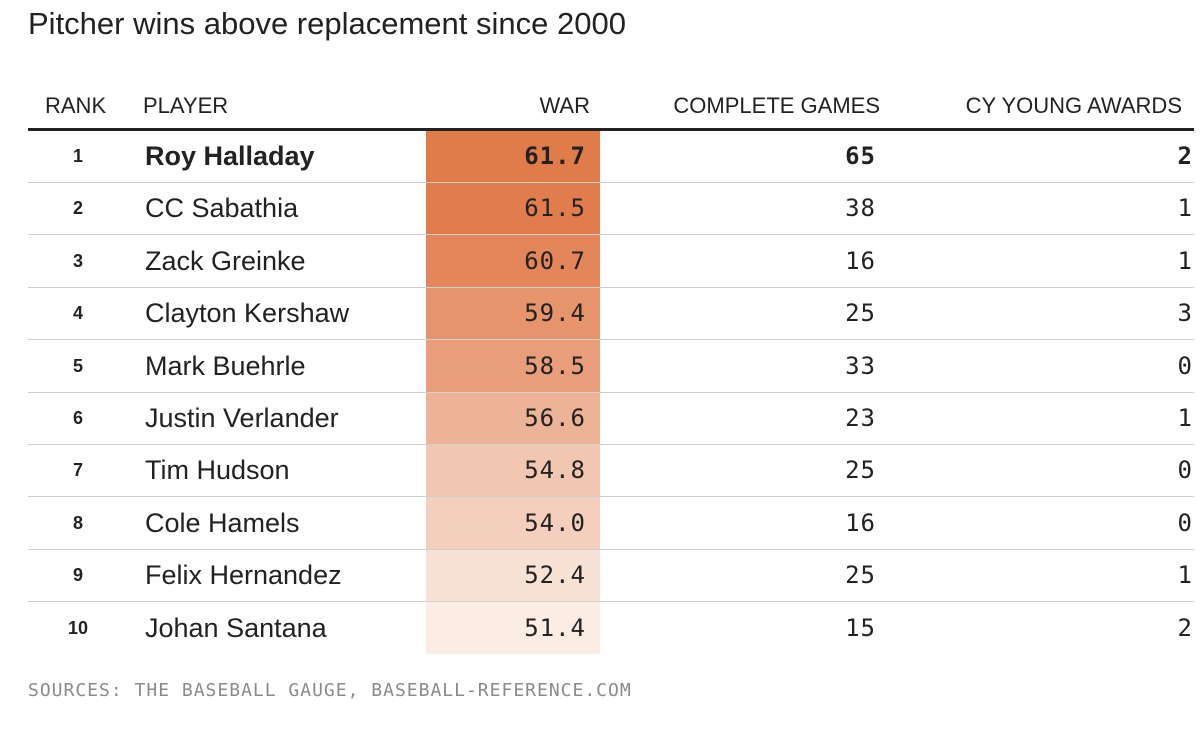 Image resolution: width=1200 pixels, height=729 pixels. What do you see at coordinates (611, 628) in the screenshot?
I see `table-row: 10 Johan Santana 51.4 15 2` at bounding box center [611, 628].